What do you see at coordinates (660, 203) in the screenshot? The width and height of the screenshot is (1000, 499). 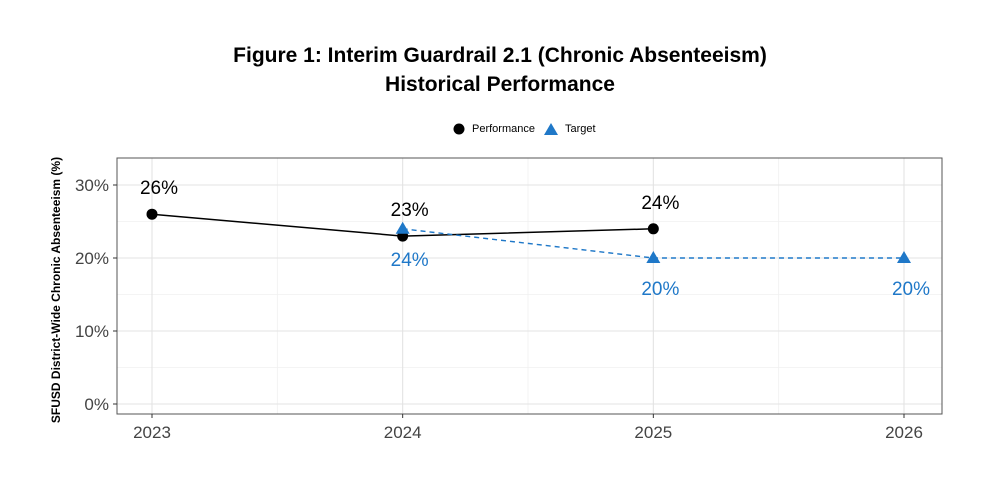 I see `data-label-performance: 24%` at bounding box center [660, 203].